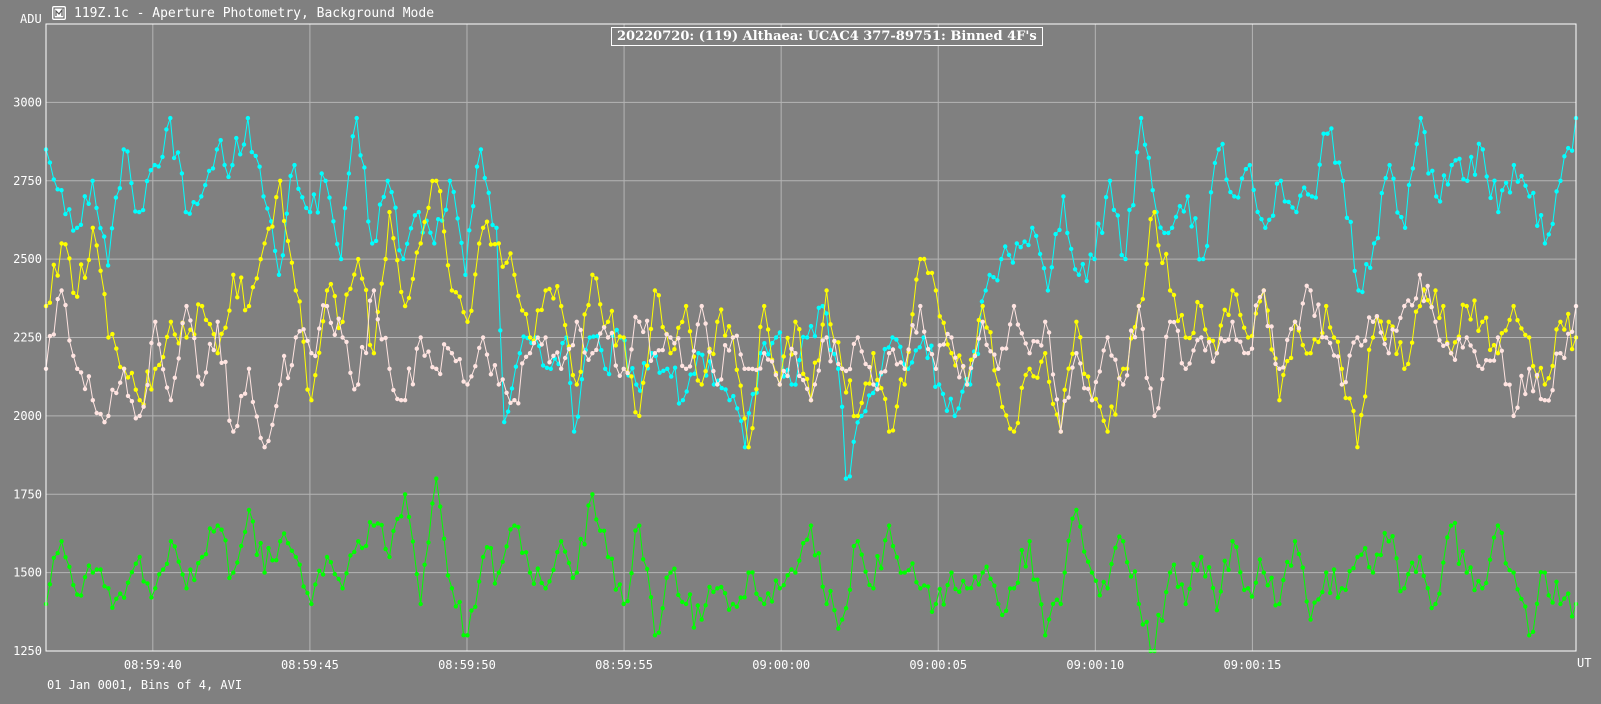 The height and width of the screenshot is (704, 1601). I want to click on photometry-app-icon, so click(59, 13).